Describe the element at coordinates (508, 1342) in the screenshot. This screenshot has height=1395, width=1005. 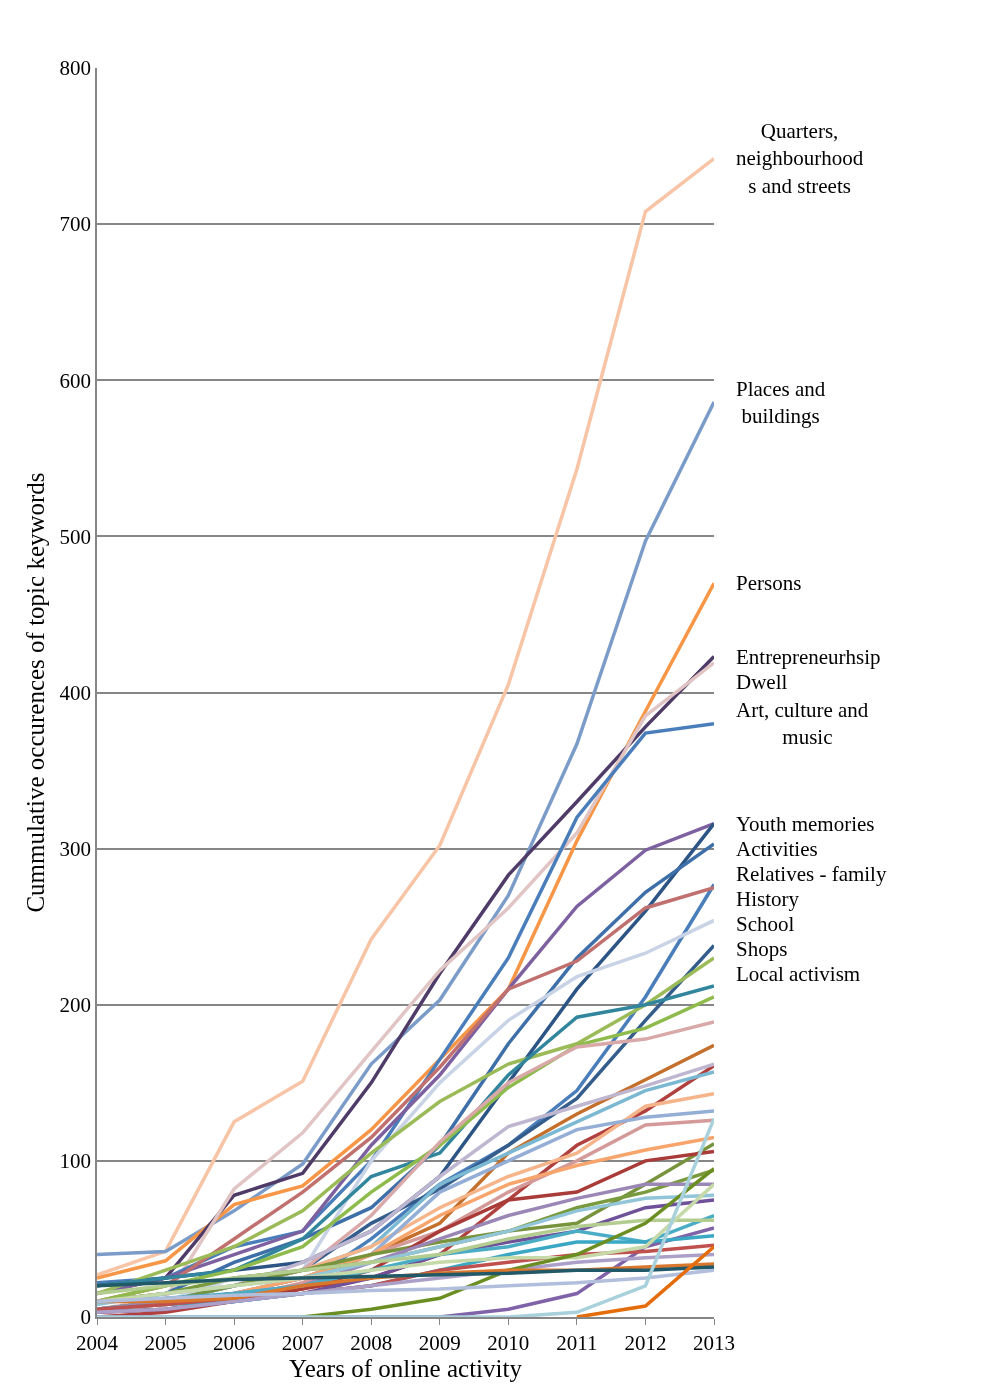
I see `x-tick-label: 2010` at that location.